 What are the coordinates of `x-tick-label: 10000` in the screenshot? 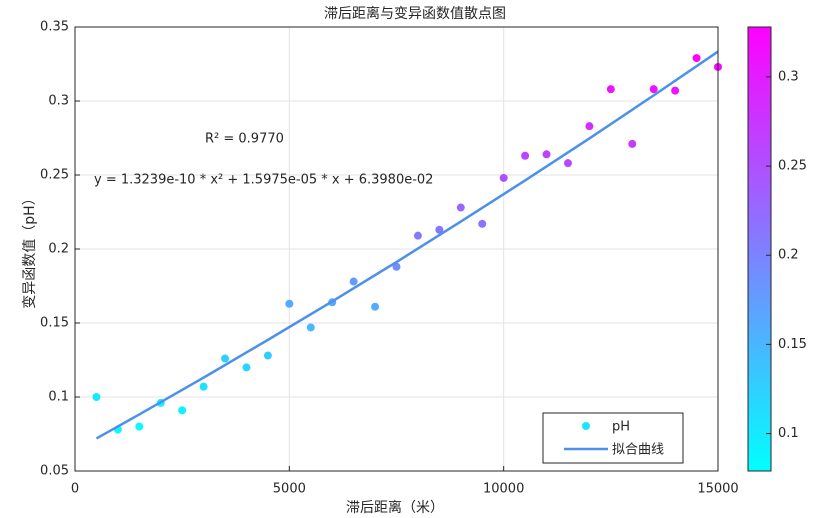 It's located at (503, 489).